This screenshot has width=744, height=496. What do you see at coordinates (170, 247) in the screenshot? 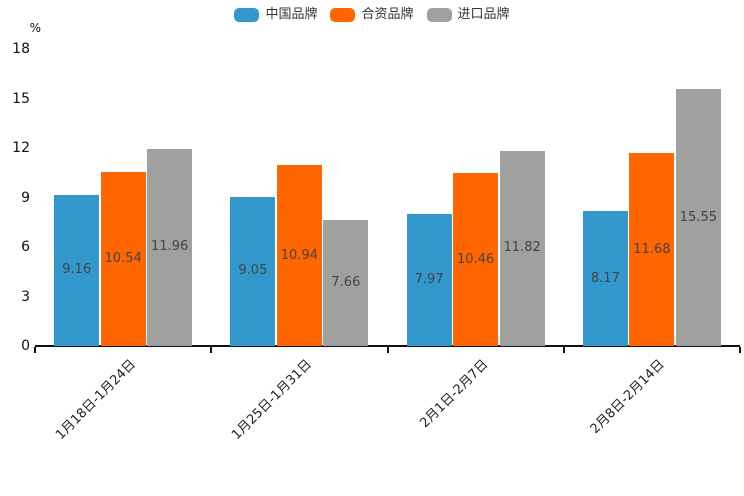
I see `bar-进口品牌-1` at bounding box center [170, 247].